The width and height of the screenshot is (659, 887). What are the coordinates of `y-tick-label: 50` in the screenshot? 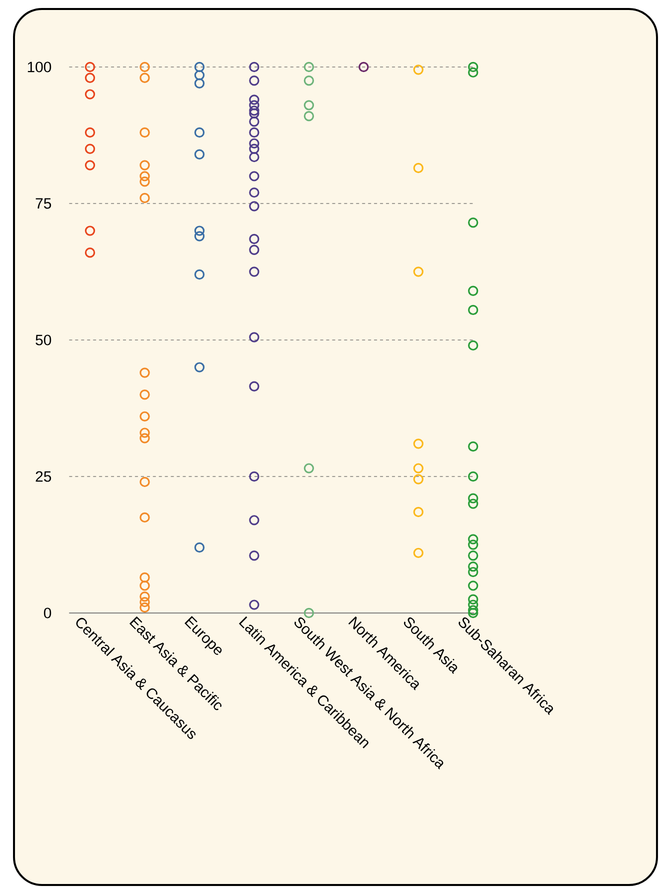 It's located at (44, 340).